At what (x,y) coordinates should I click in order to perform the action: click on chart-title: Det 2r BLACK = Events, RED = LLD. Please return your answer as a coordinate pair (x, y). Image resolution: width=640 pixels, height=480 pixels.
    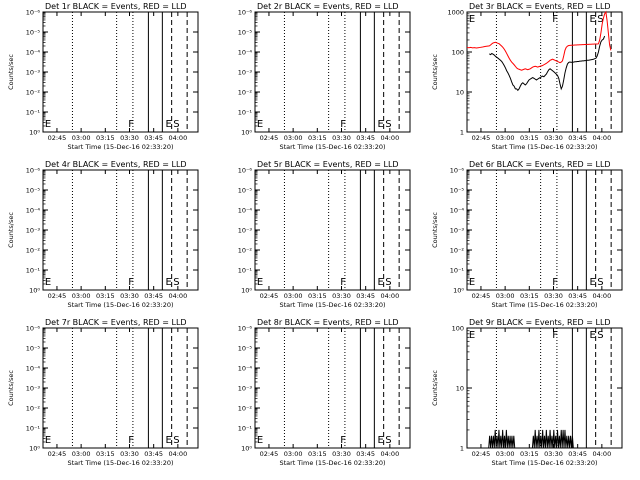
    Looking at the image, I should click on (328, 6).